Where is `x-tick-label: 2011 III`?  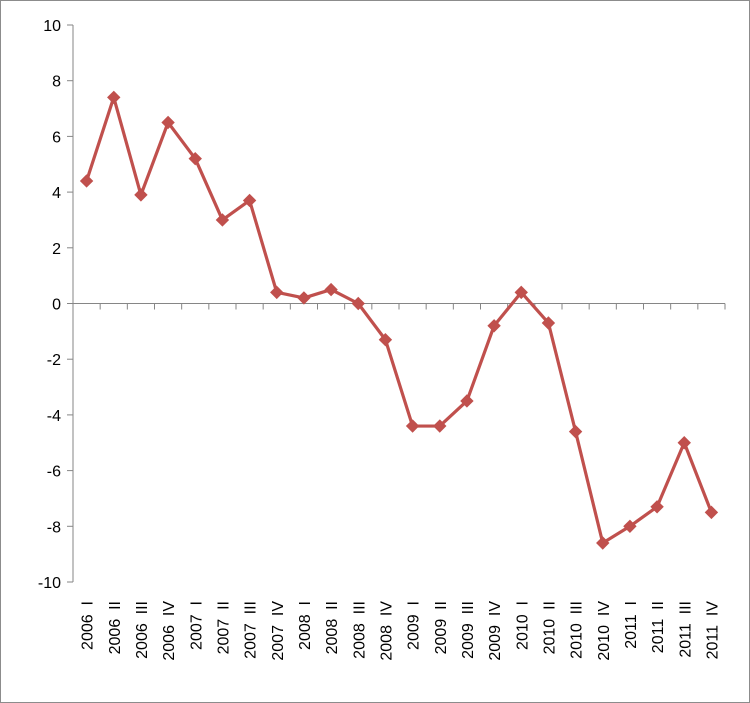 x-tick-label: 2011 III is located at coordinates (685, 629).